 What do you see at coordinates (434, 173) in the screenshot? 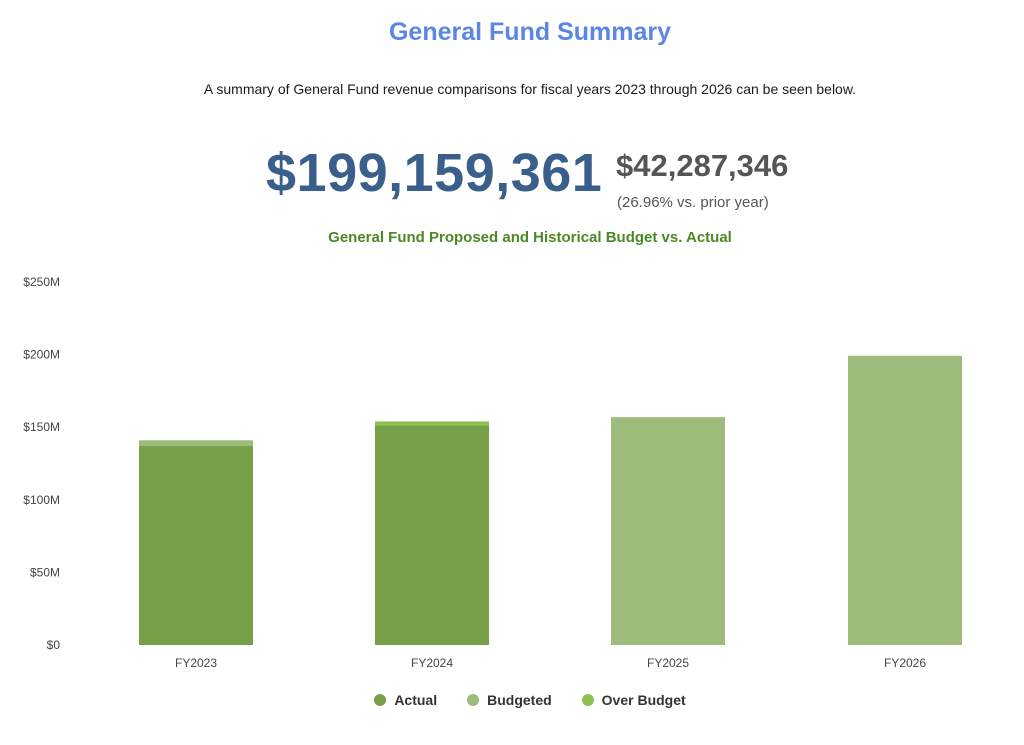
I see `total-amount: $199,159,361` at bounding box center [434, 173].